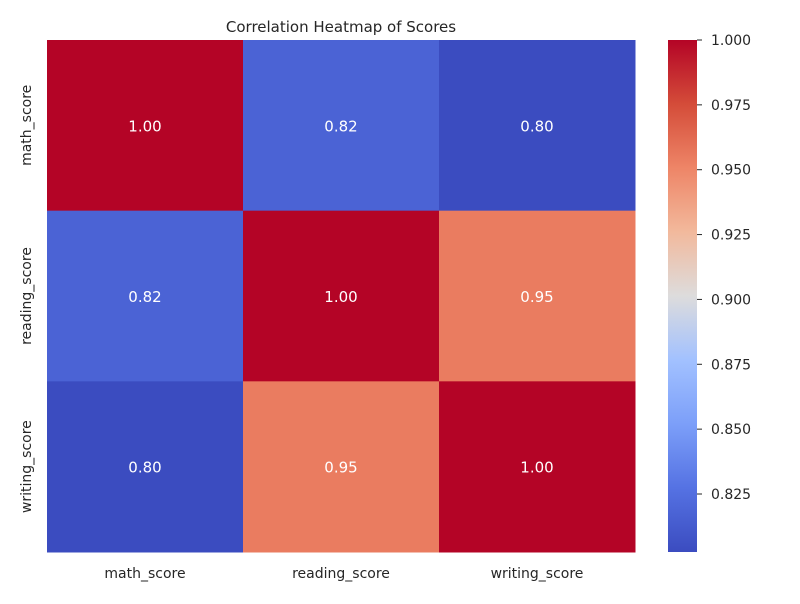  What do you see at coordinates (731, 106) in the screenshot?
I see `colorbar-tick-label: 0.975` at bounding box center [731, 106].